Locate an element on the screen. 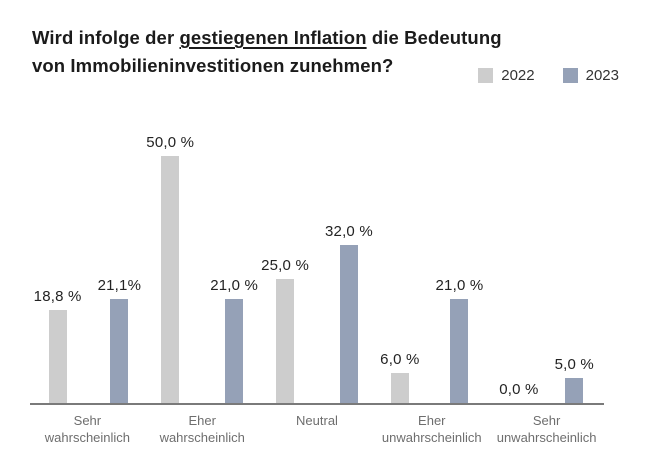 This screenshot has width=649, height=450. bar-col-2023-5: 5,0 % is located at coordinates (574, 379).